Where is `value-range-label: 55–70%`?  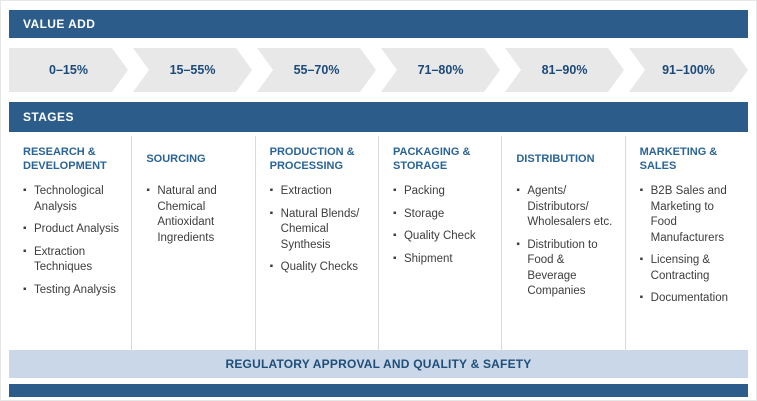
value-range-label: 55–70% is located at coordinates (316, 70).